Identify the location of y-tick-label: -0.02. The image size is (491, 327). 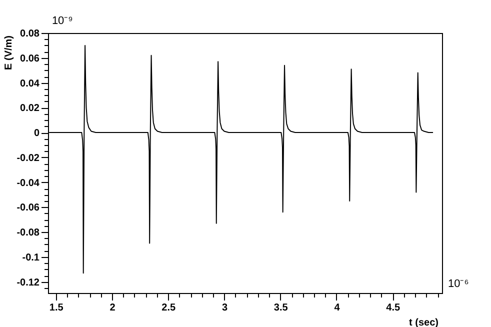
(28, 158).